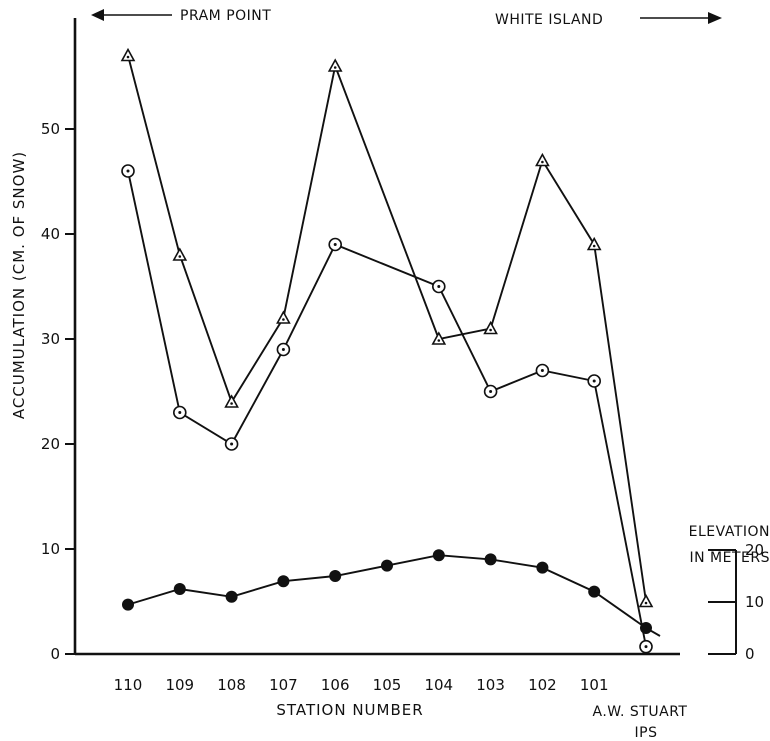  Describe the element at coordinates (231, 685) in the screenshot. I see `x-tick-label: 108` at that location.